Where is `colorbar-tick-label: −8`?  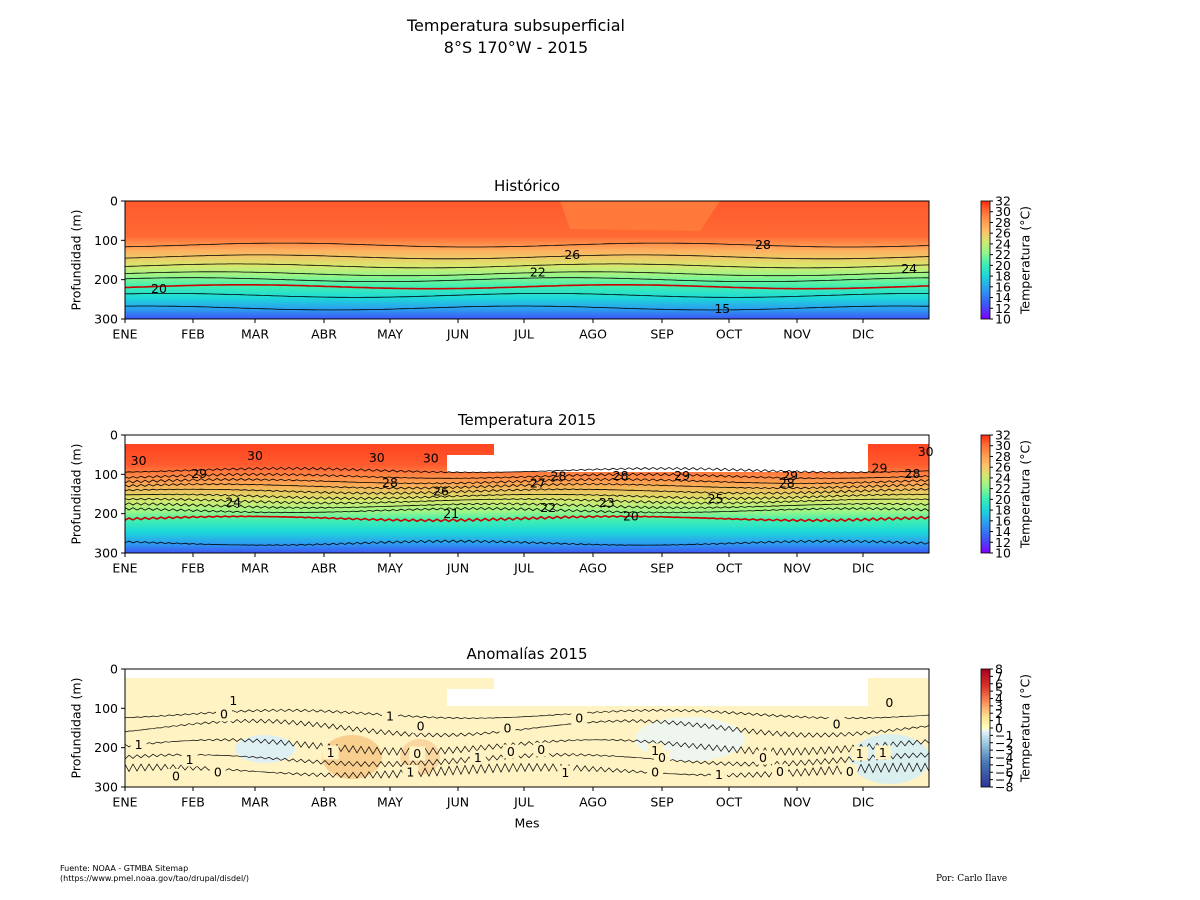
colorbar-tick-label: −8 is located at coordinates (1004, 787).